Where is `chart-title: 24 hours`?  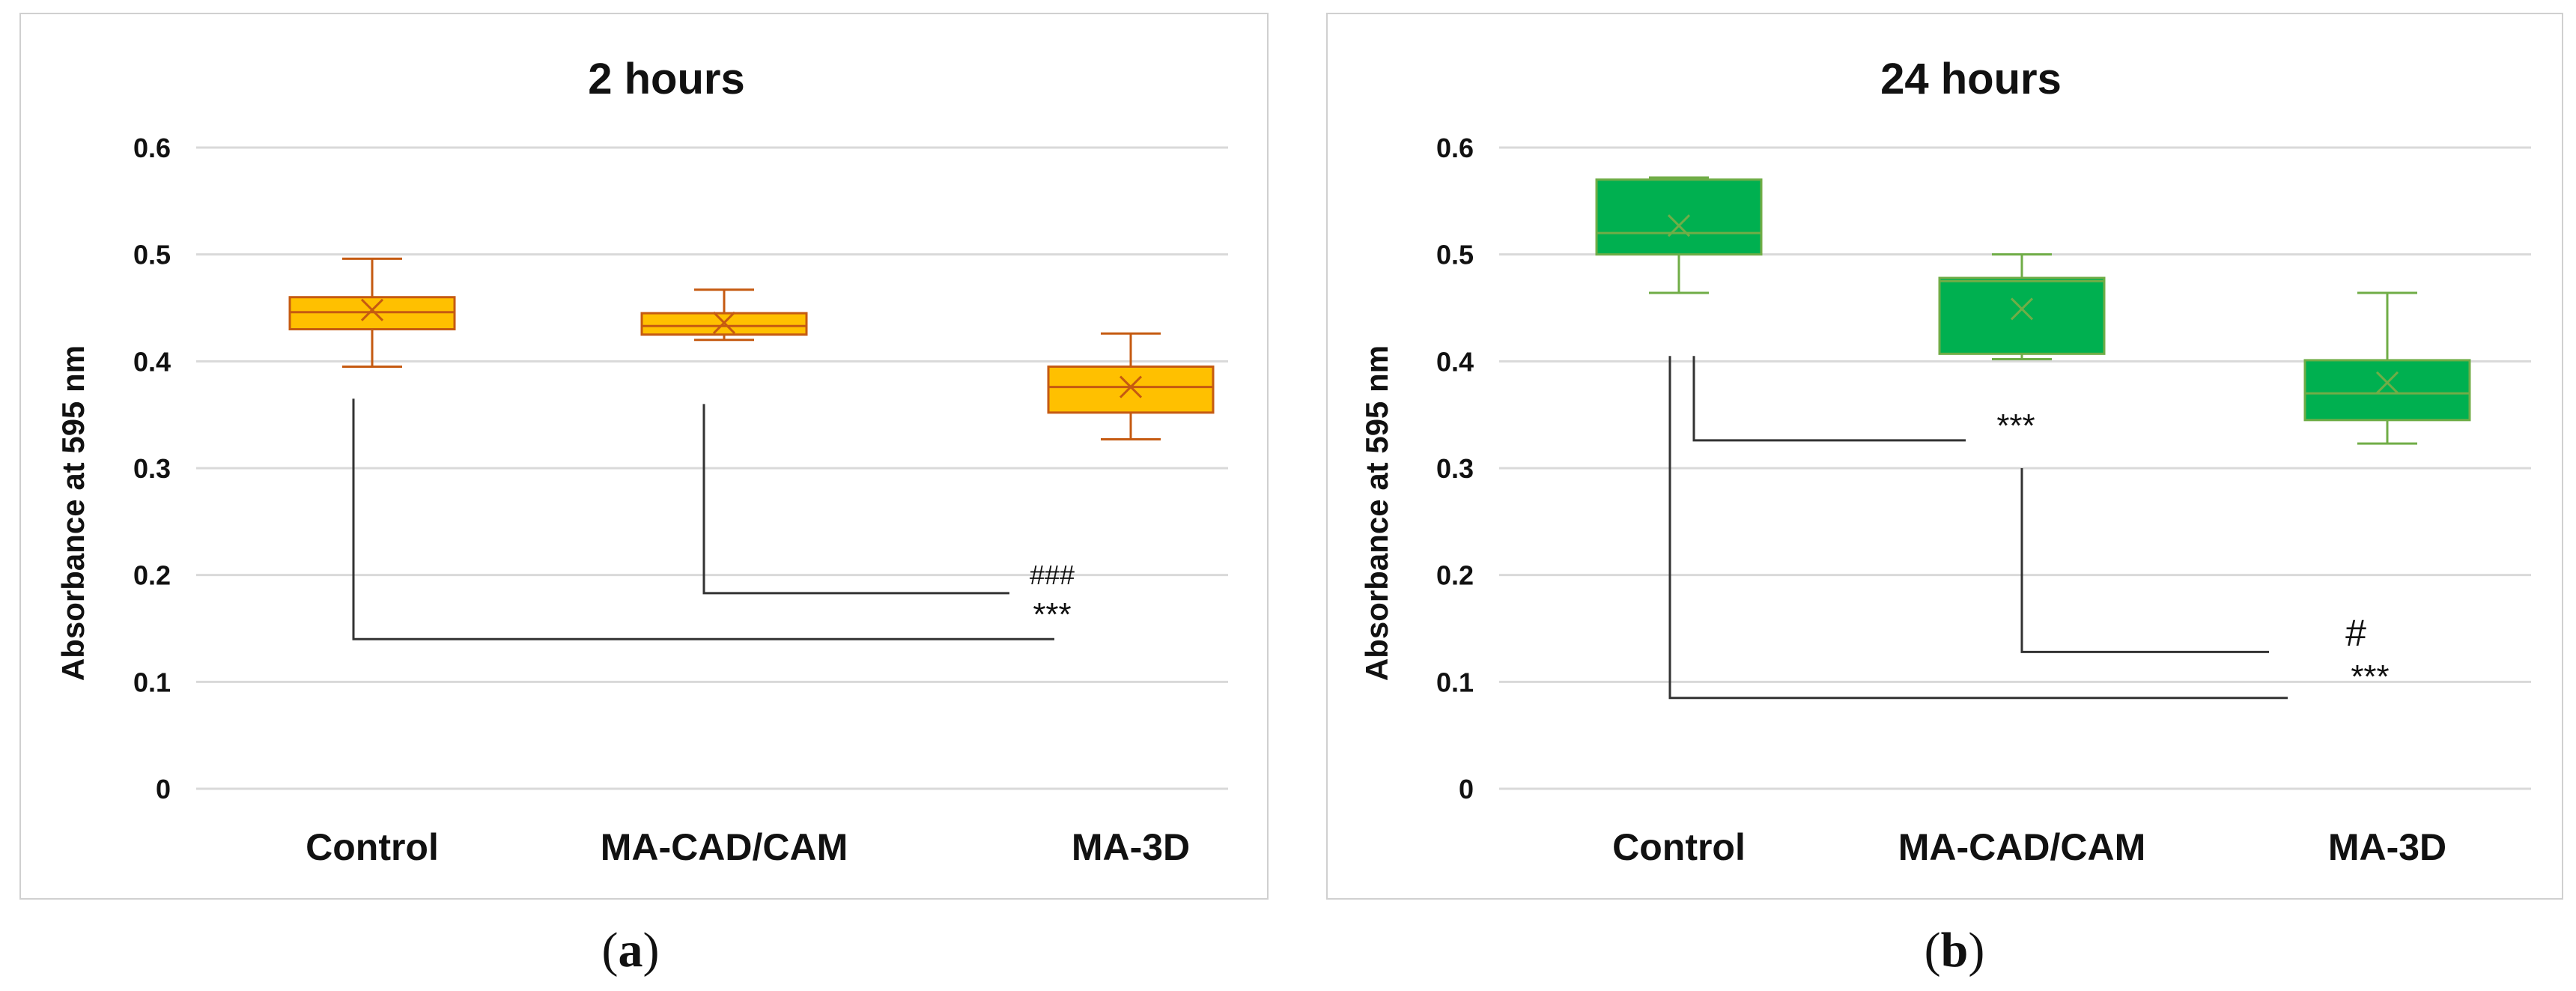
chart-title: 24 hours is located at coordinates (1971, 79).